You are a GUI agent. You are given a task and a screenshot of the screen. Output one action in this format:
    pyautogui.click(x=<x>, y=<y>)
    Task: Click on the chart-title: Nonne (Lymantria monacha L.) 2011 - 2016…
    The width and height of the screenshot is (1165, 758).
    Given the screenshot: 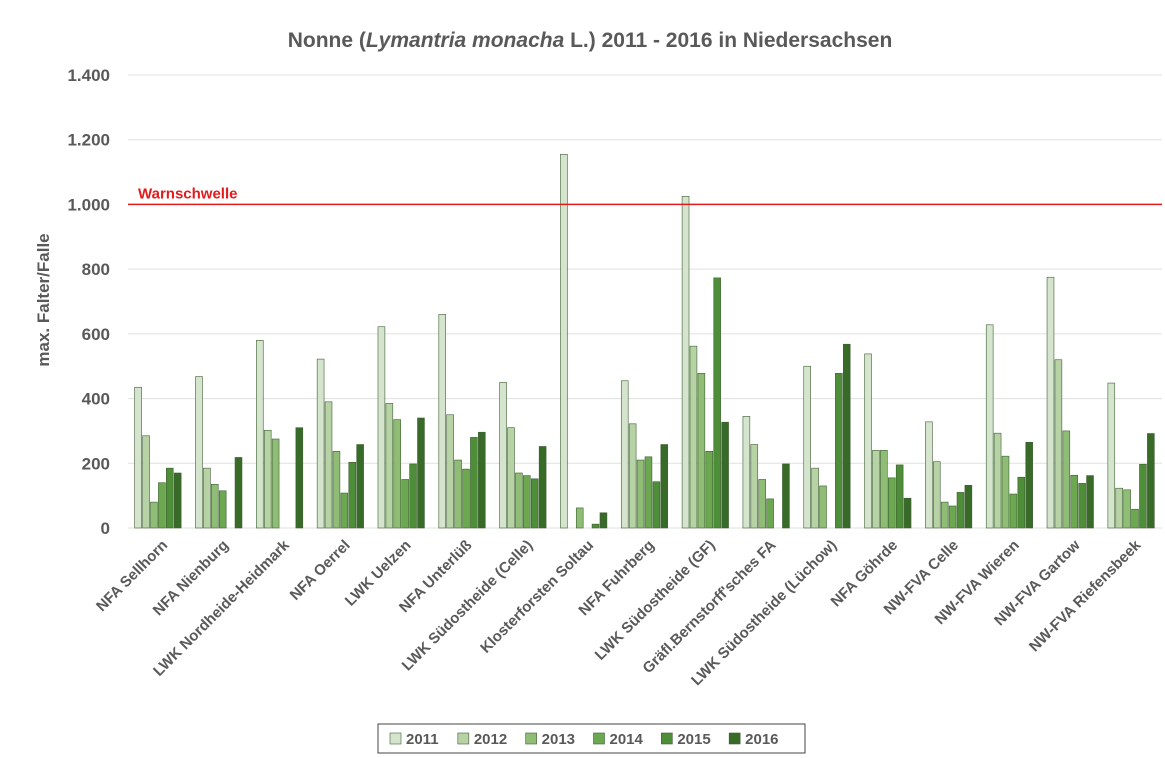 What is the action you would take?
    pyautogui.click(x=590, y=40)
    